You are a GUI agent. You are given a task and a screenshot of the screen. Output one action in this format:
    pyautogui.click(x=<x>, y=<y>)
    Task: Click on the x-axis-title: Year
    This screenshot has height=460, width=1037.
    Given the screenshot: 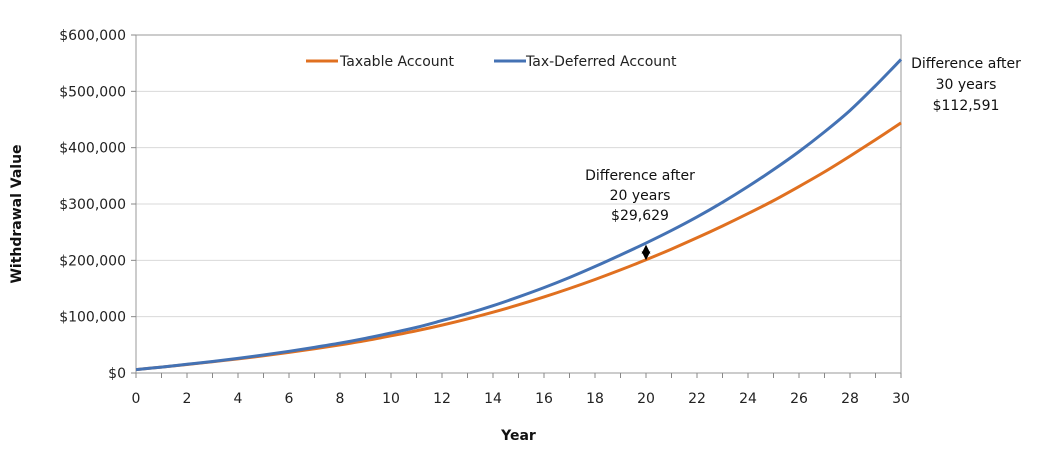 What is the action you would take?
    pyautogui.click(x=518, y=436)
    